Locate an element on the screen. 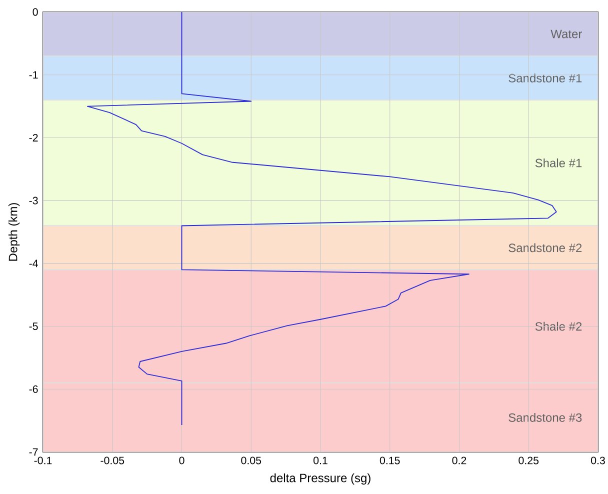  y-tick-label: -4 is located at coordinates (33, 264).